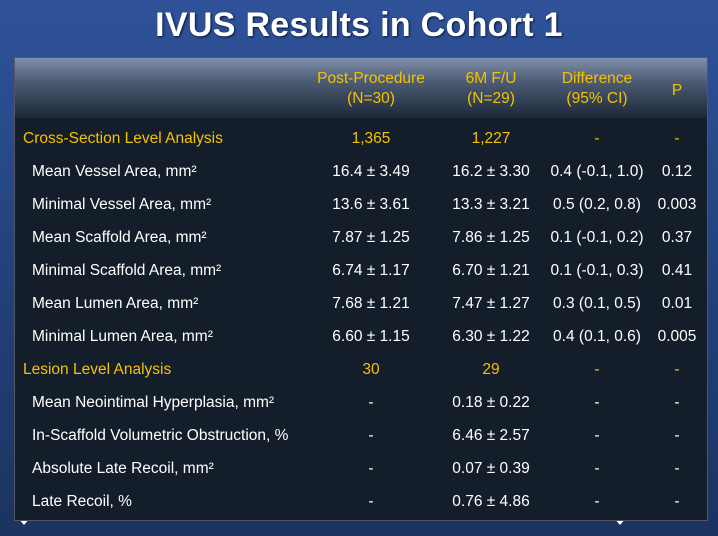 Image resolution: width=718 pixels, height=536 pixels. I want to click on row-cell: 13.3 ± 3.21, so click(491, 204).